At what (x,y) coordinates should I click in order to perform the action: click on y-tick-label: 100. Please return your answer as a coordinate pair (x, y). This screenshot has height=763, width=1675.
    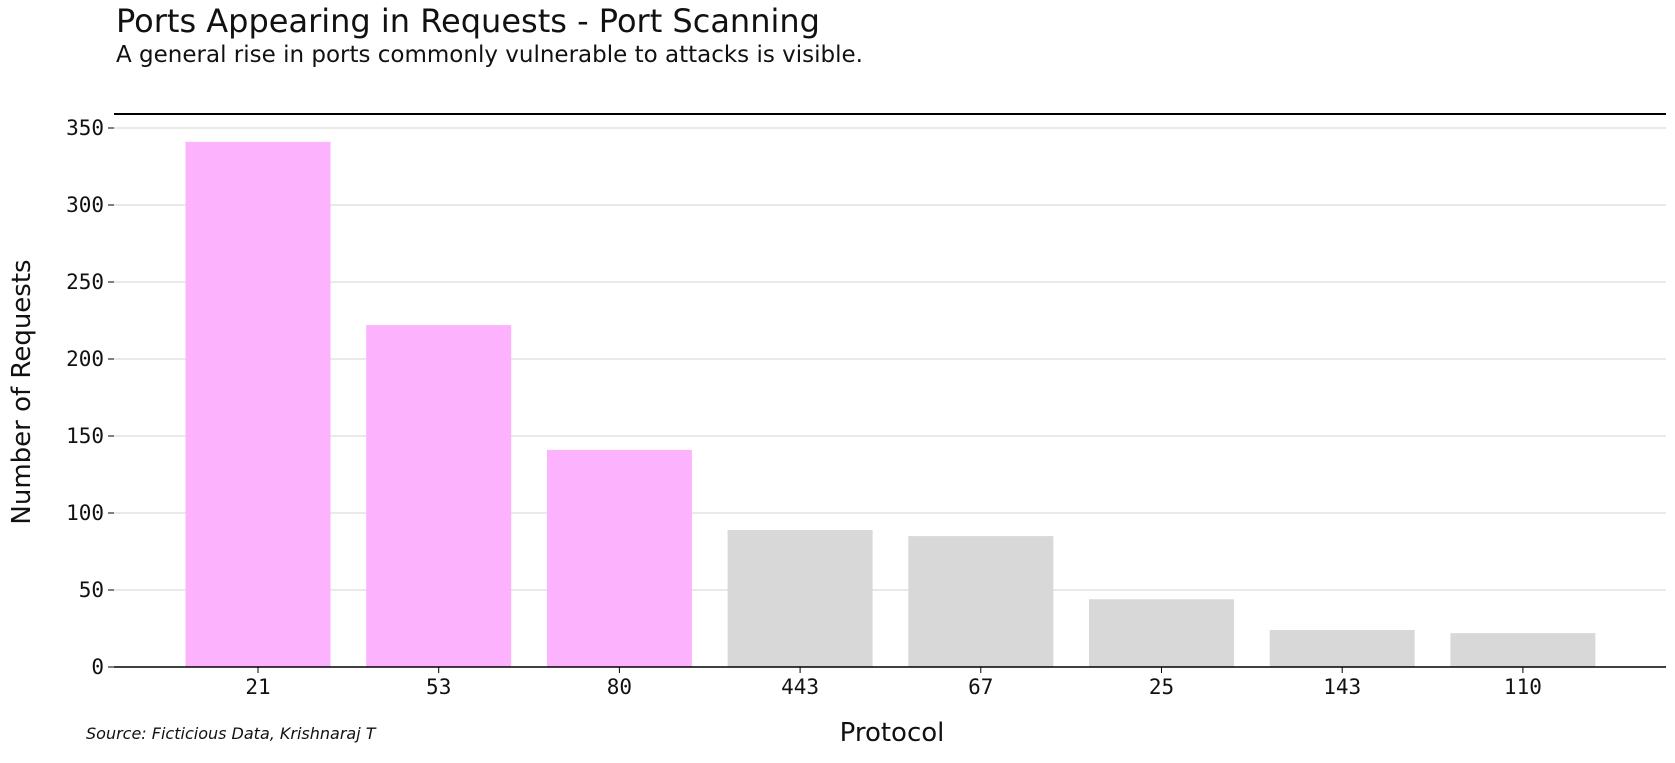
    Looking at the image, I should click on (85, 513).